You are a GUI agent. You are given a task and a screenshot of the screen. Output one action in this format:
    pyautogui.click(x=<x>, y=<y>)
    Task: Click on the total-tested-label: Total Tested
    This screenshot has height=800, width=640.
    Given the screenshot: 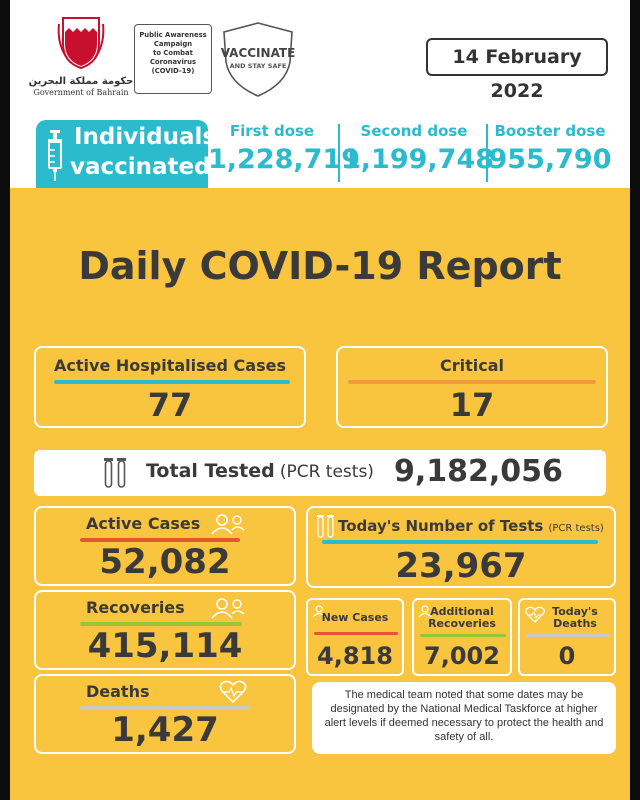 What is the action you would take?
    pyautogui.click(x=210, y=471)
    